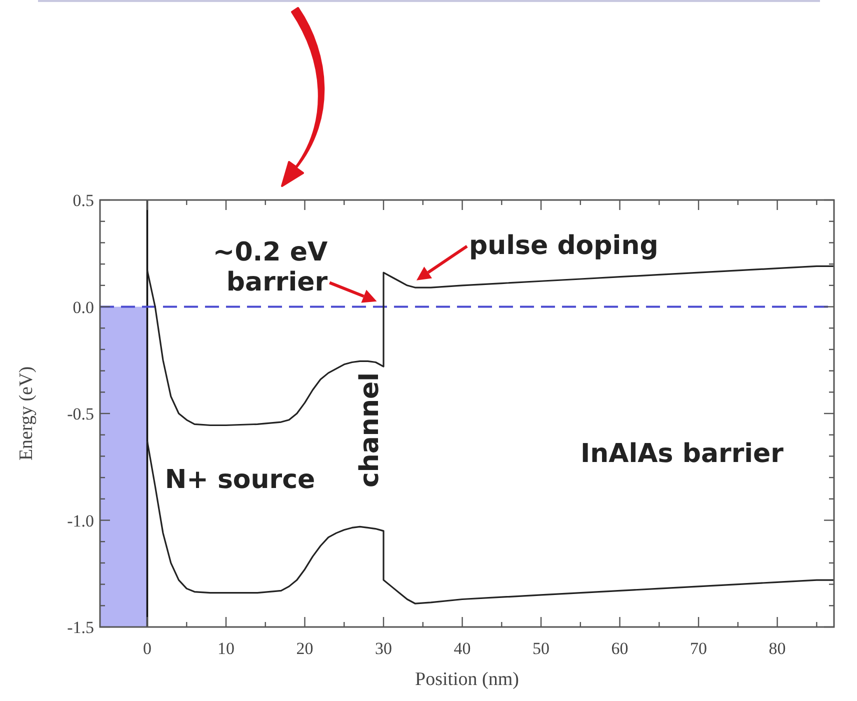 The width and height of the screenshot is (857, 701). What do you see at coordinates (383, 648) in the screenshot?
I see `x-tick-label: 30` at bounding box center [383, 648].